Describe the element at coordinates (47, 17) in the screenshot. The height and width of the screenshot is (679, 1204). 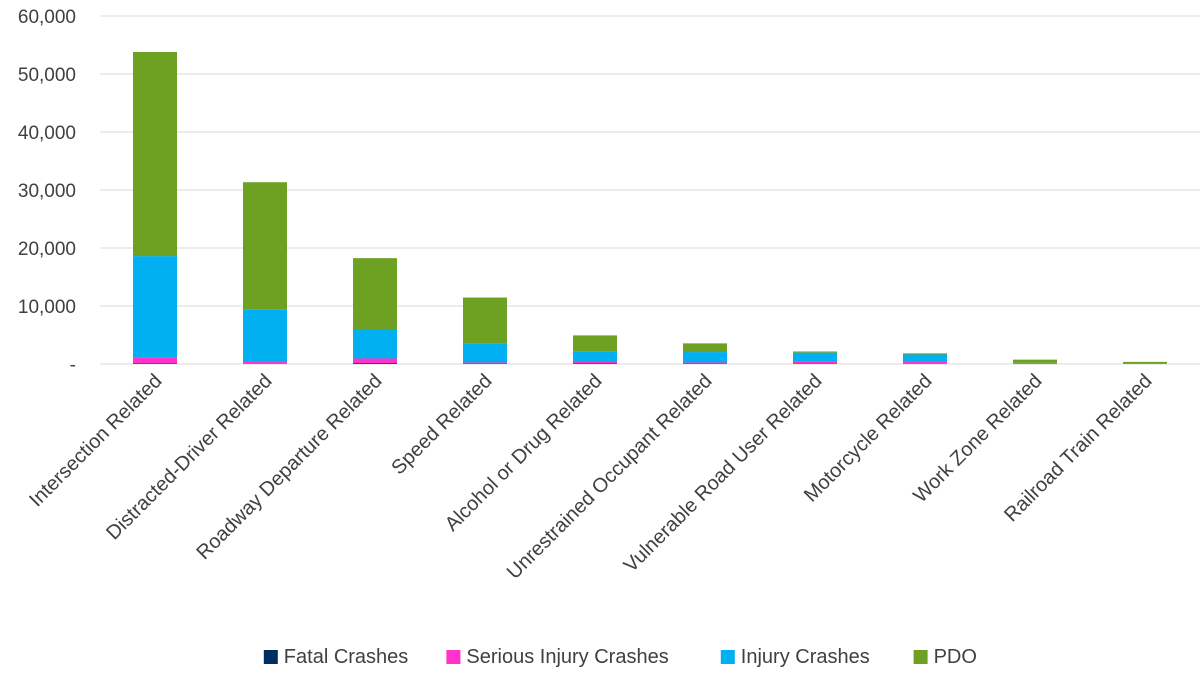
I see `y-tick-label: 60,000` at that location.